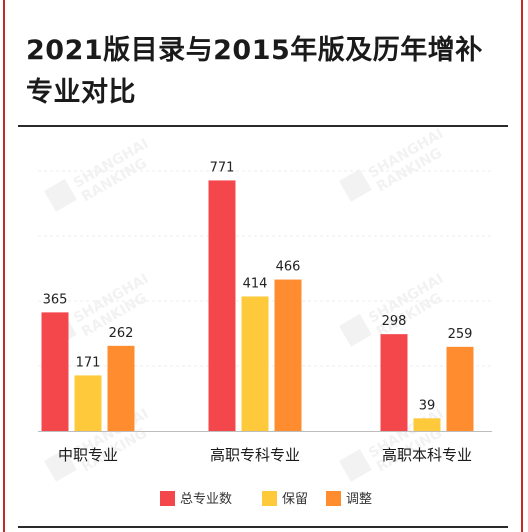  I want to click on legend-label: 调整, so click(359, 499).